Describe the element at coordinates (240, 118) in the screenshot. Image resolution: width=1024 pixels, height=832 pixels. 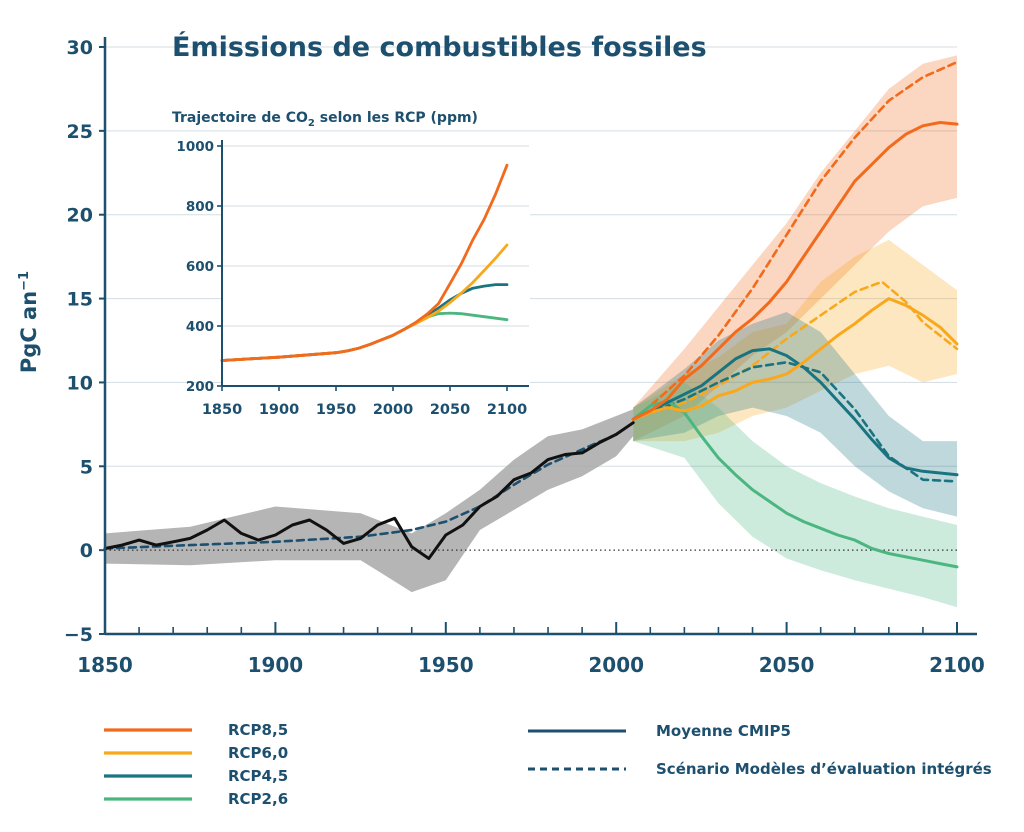
I see `inset-title-main: Trajectoire de CO` at that location.